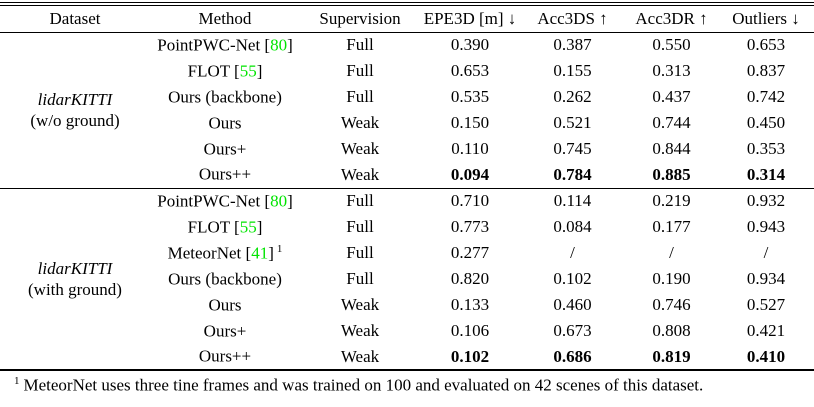 This screenshot has width=814, height=407. I want to click on method-name: PointPWC-Net [, so click(214, 201).